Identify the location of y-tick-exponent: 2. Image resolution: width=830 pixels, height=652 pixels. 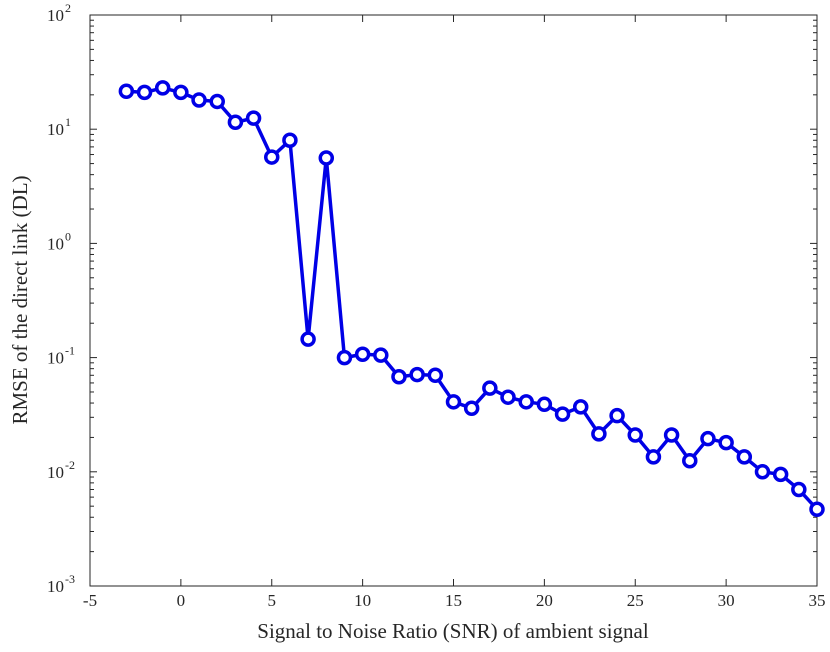
(68, 8).